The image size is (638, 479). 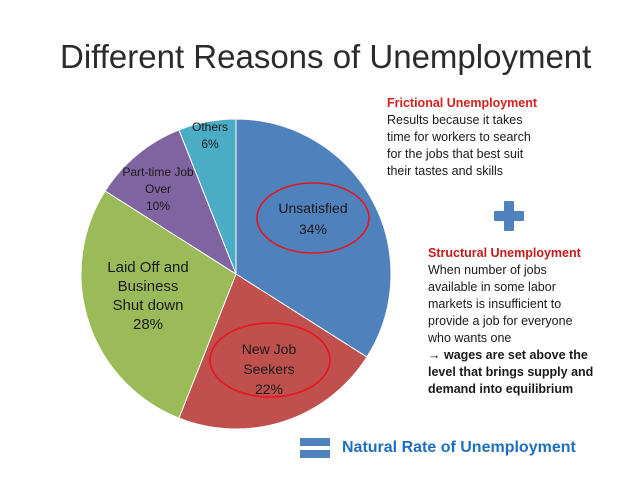 I want to click on structural-line: When number of jobs, so click(x=487, y=270).